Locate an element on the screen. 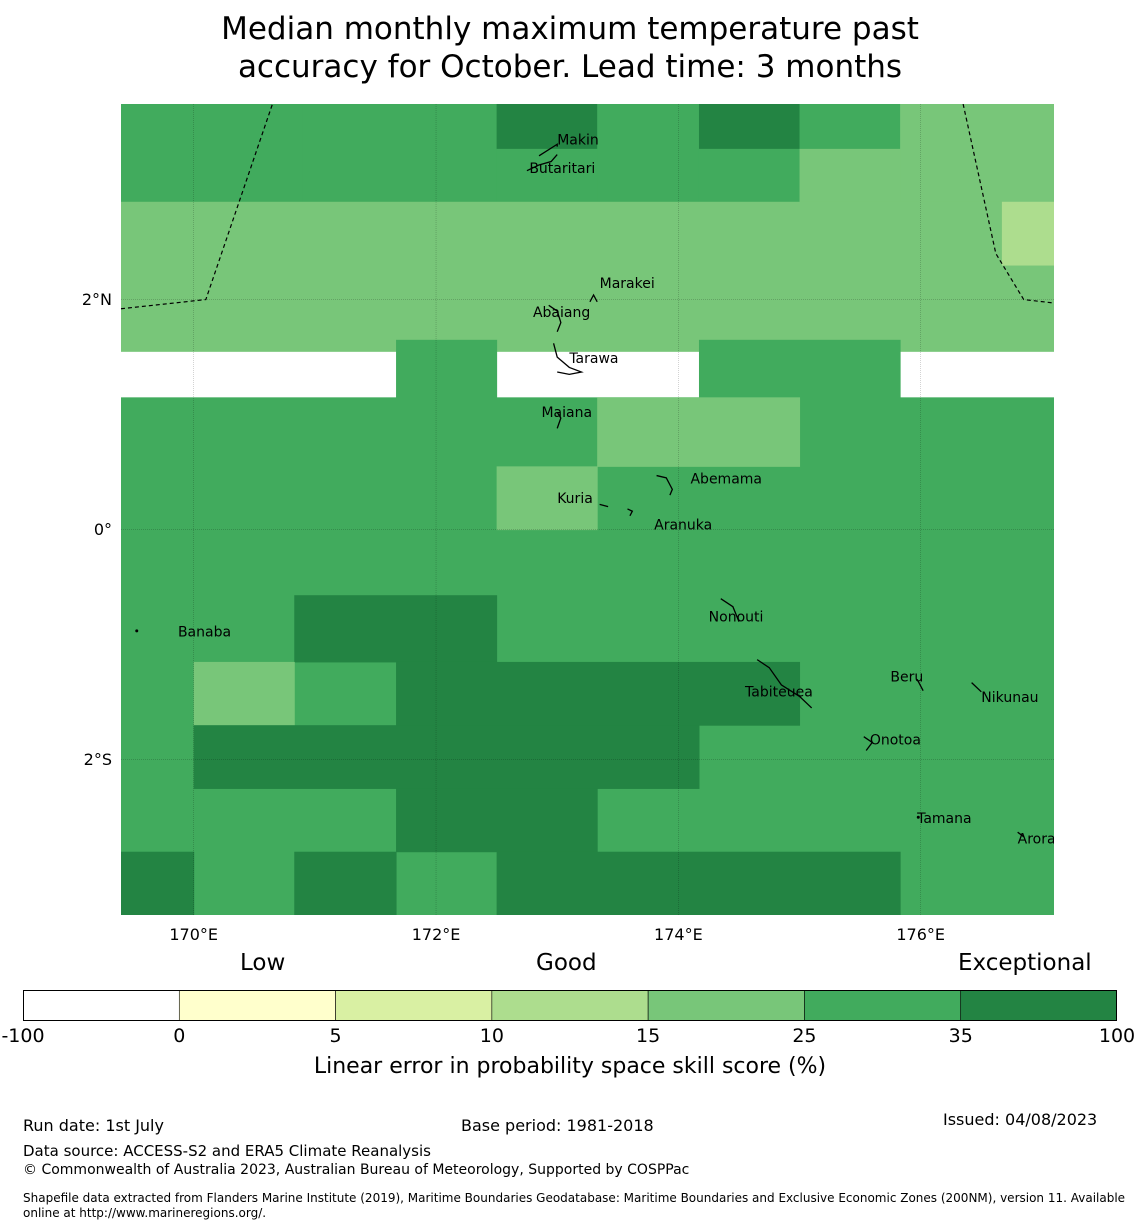 The width and height of the screenshot is (1140, 1230). island-label-tarawa: Tarawa is located at coordinates (593, 359).